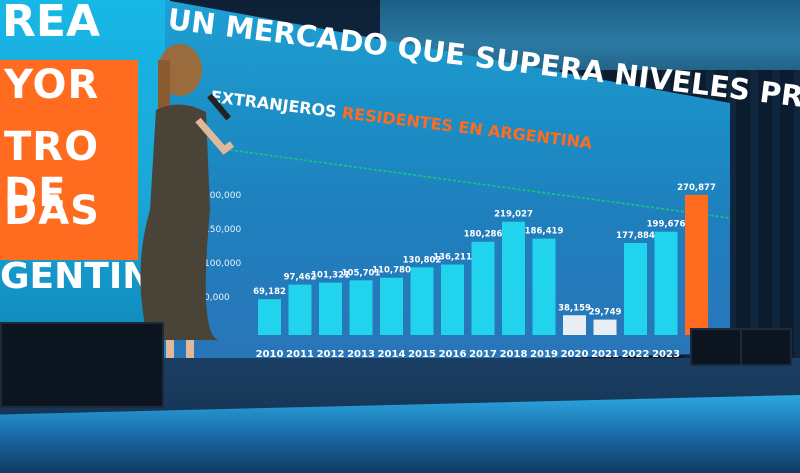 Image resolution: width=800 pixels, height=473 pixels. What do you see at coordinates (52, 211) in the screenshot?
I see `banner-orange-line: DAS` at bounding box center [52, 211].